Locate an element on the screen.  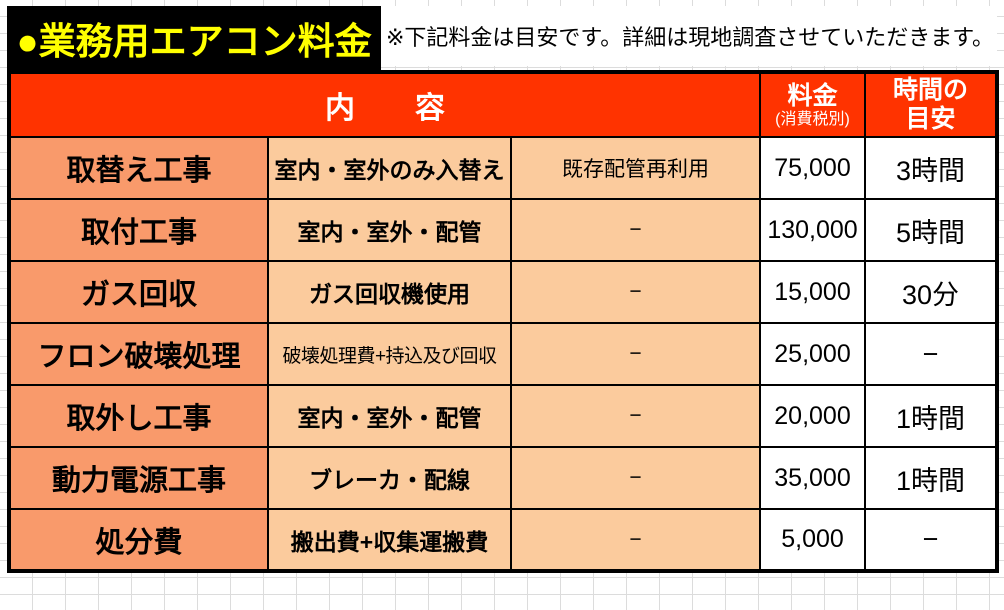
table-row: 動力電源工事 ブレーカ・配線 − 35,000 1時間 is located at coordinates (503, 478).